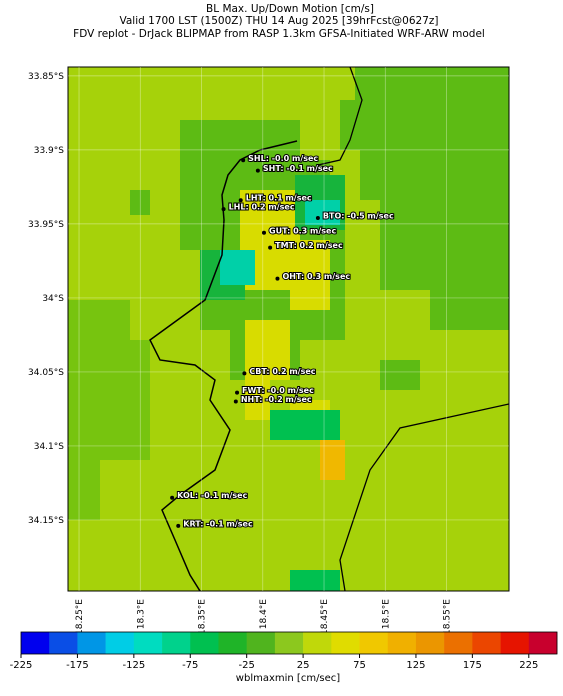  What do you see at coordinates (278, 390) in the screenshot?
I see `station-label: FWT: -0.0 m/sec` at bounding box center [278, 390].